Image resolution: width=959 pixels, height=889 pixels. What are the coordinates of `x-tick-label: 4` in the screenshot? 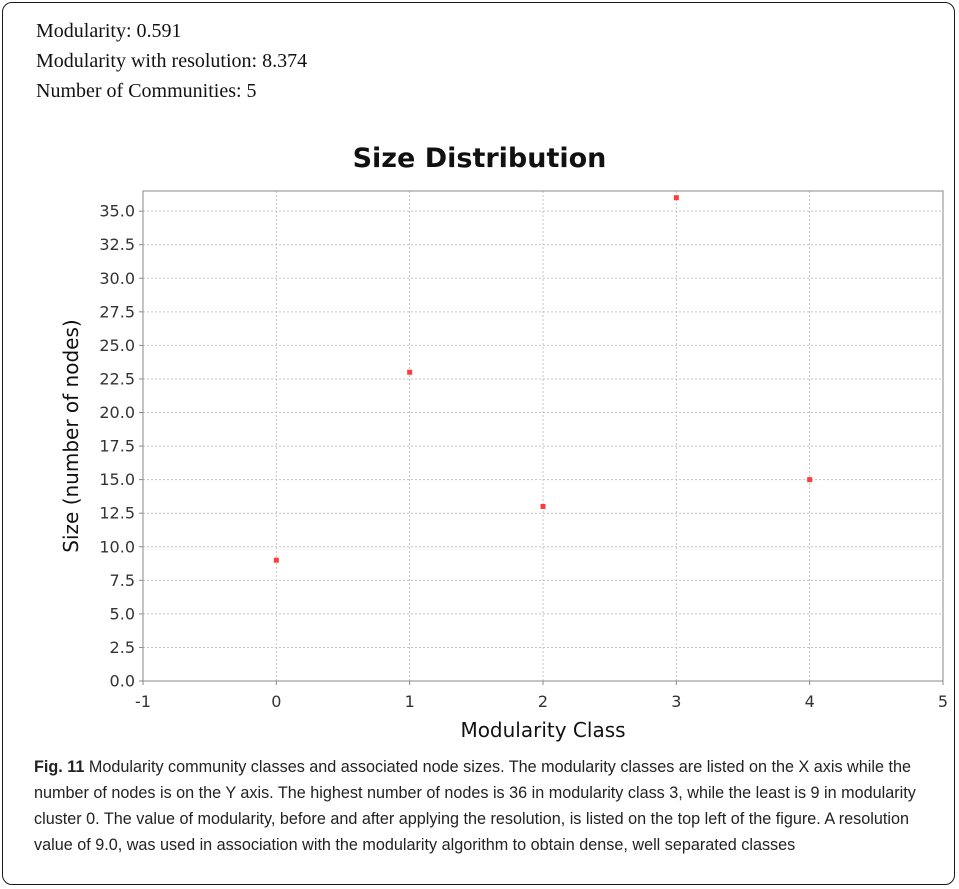 It's located at (810, 701).